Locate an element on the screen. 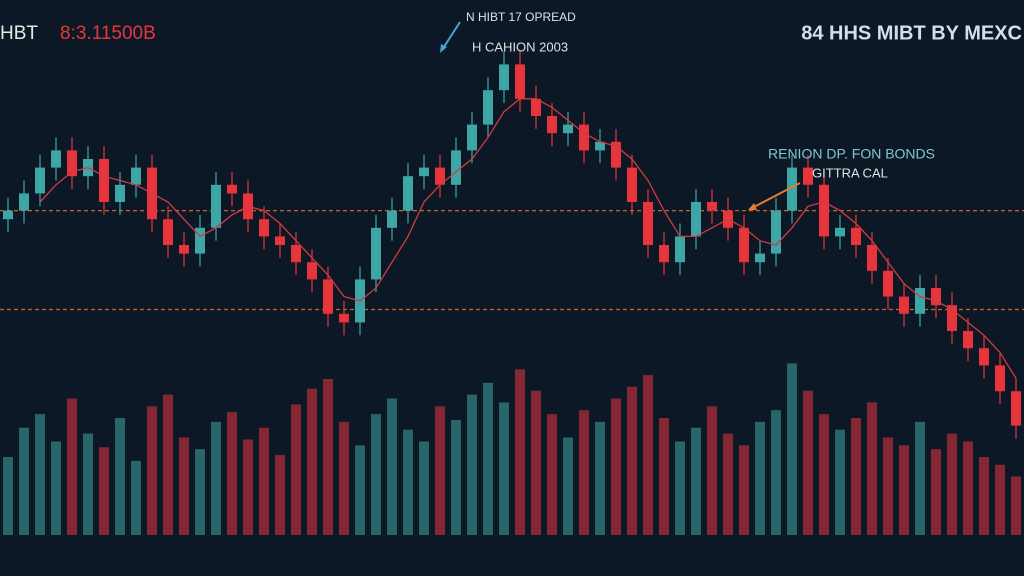 This screenshot has width=1024, height=576. brand: 84 HHS MIBT BY MEXC is located at coordinates (911, 33).